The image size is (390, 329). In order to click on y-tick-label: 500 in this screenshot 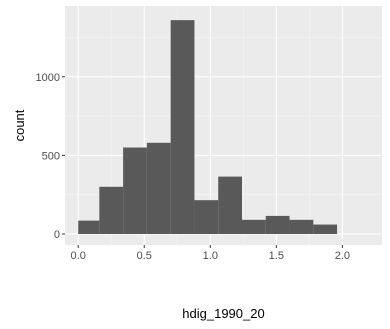, I will do `click(51, 156)`.